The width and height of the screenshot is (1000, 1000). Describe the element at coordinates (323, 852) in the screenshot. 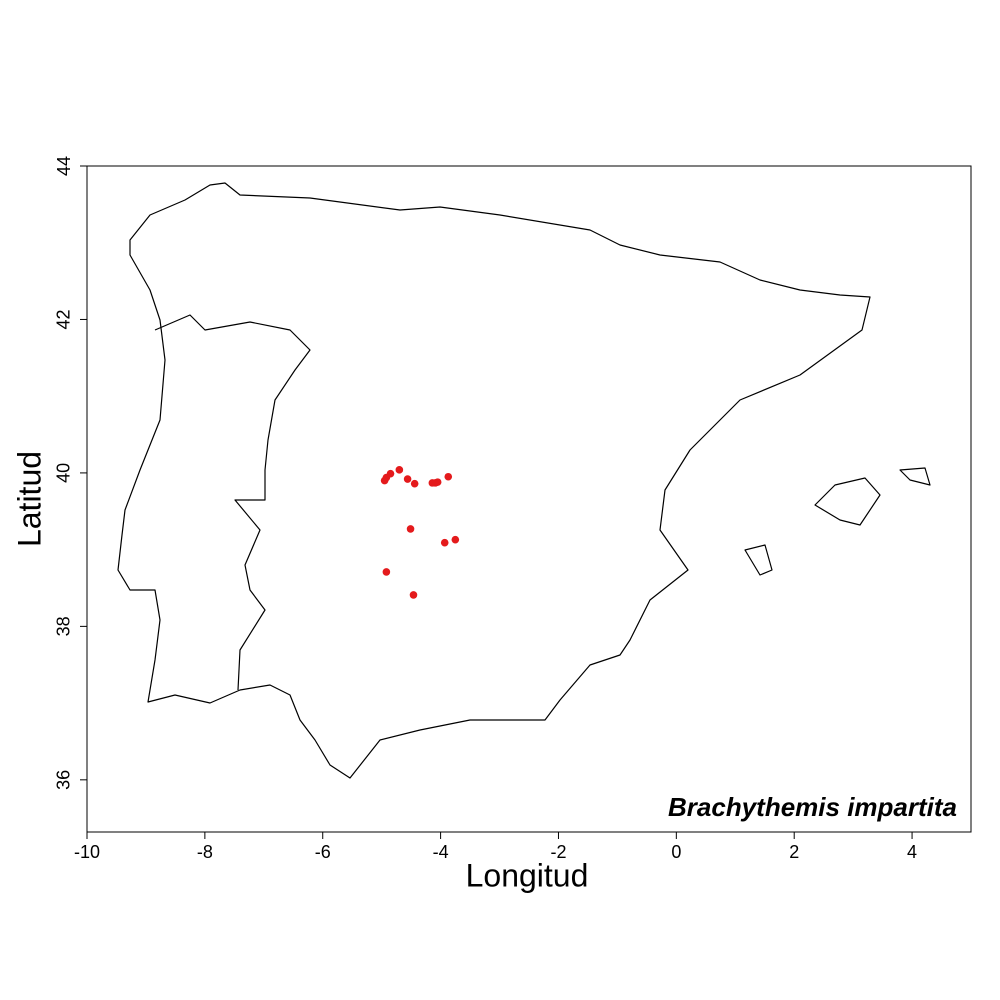

I see `x-tick-label: -6` at that location.